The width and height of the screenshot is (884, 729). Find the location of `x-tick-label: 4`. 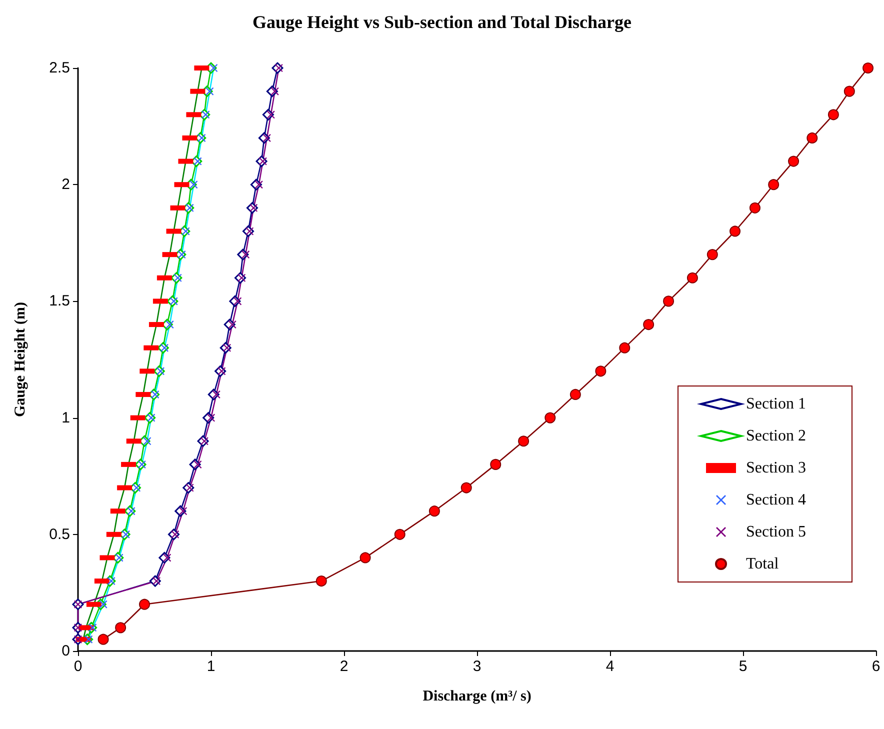

x-tick-label: 4 is located at coordinates (610, 666).